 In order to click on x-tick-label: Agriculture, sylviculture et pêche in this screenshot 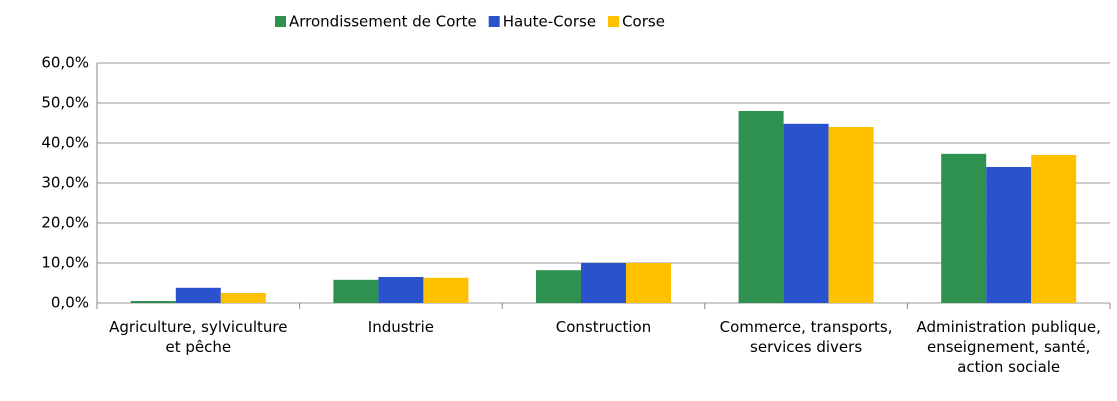, I will do `click(198, 337)`.